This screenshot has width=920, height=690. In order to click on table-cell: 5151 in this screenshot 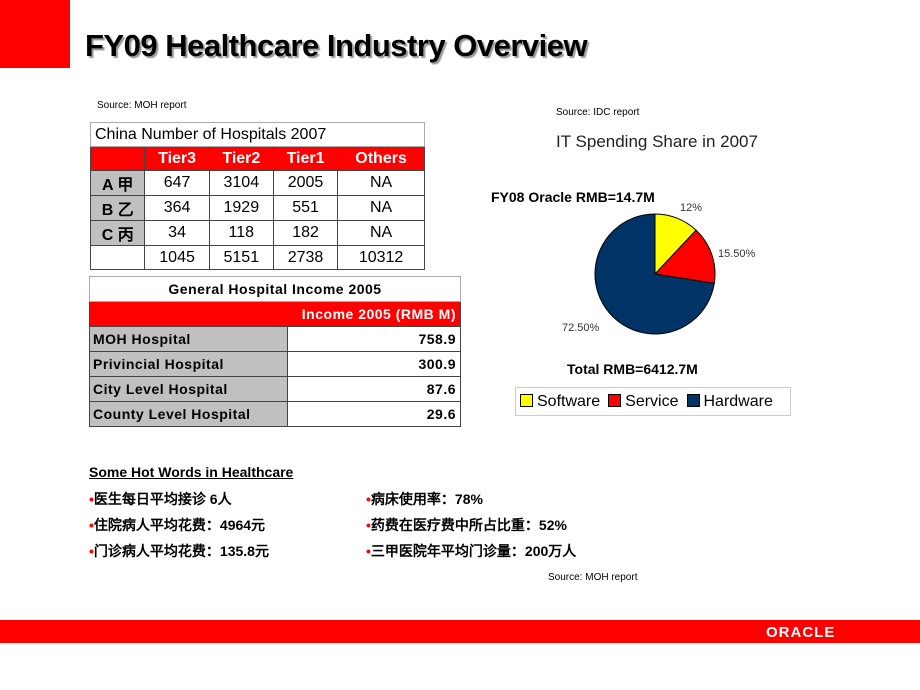, I will do `click(241, 257)`.